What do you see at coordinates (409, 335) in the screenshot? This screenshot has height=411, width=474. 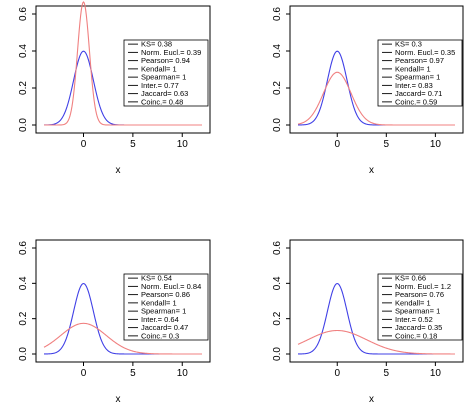 I see `legend-entry: Coinc.= 0.18` at bounding box center [409, 335].